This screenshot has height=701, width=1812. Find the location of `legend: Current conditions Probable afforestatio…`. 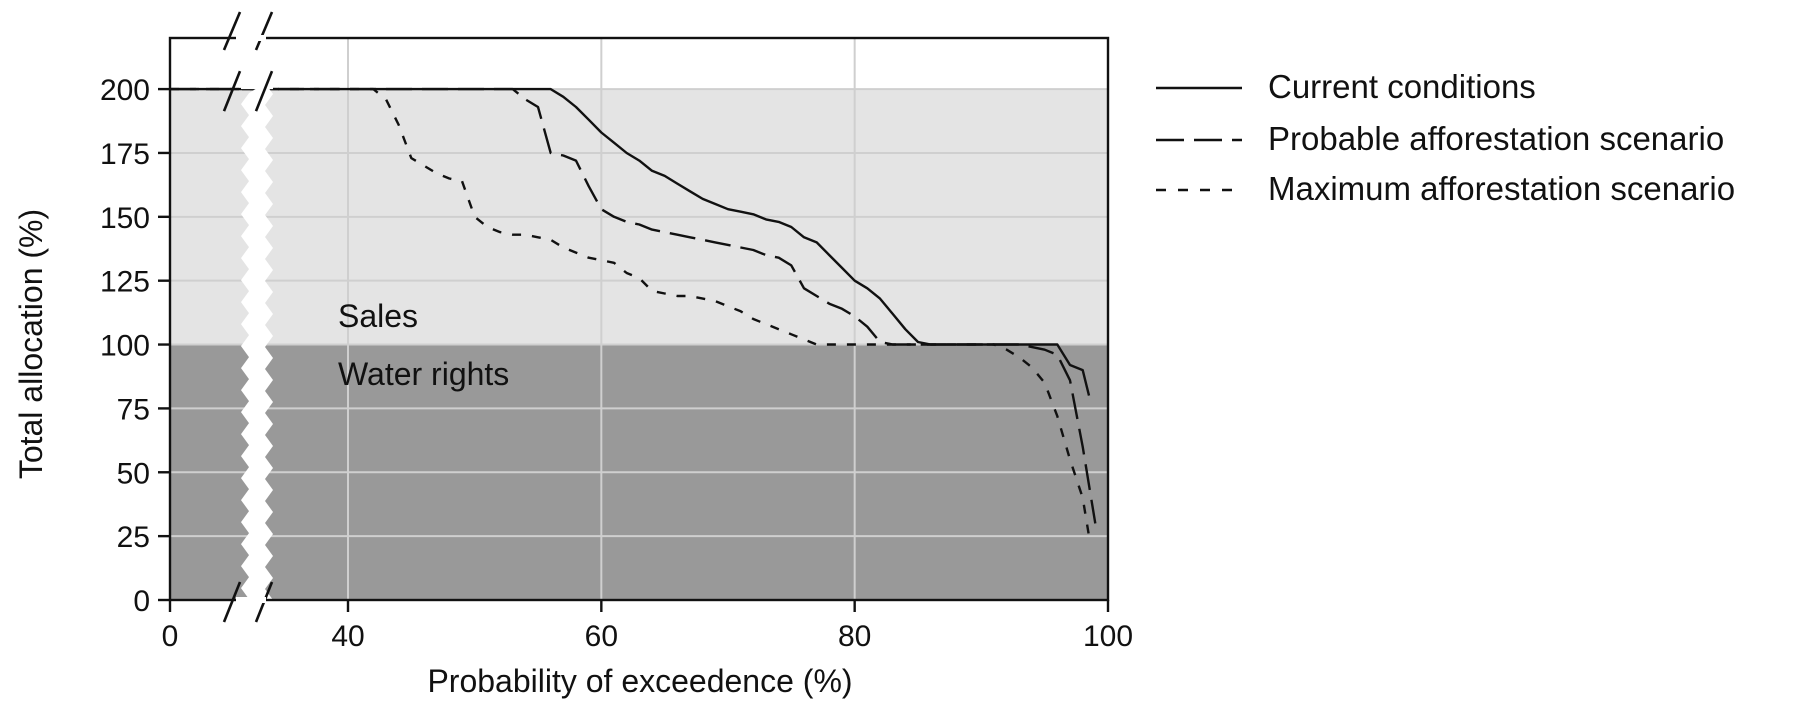

legend: Current conditions Probable afforestatio… is located at coordinates (1445, 137).